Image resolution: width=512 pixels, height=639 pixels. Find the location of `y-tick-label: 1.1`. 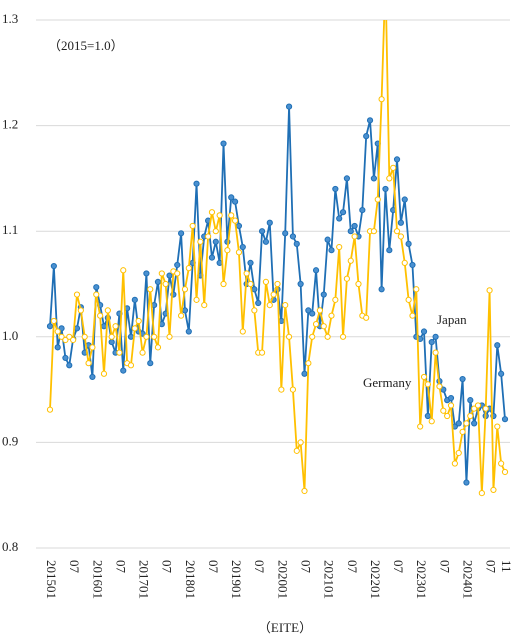

y-tick-label: 1.1 is located at coordinates (10, 229).